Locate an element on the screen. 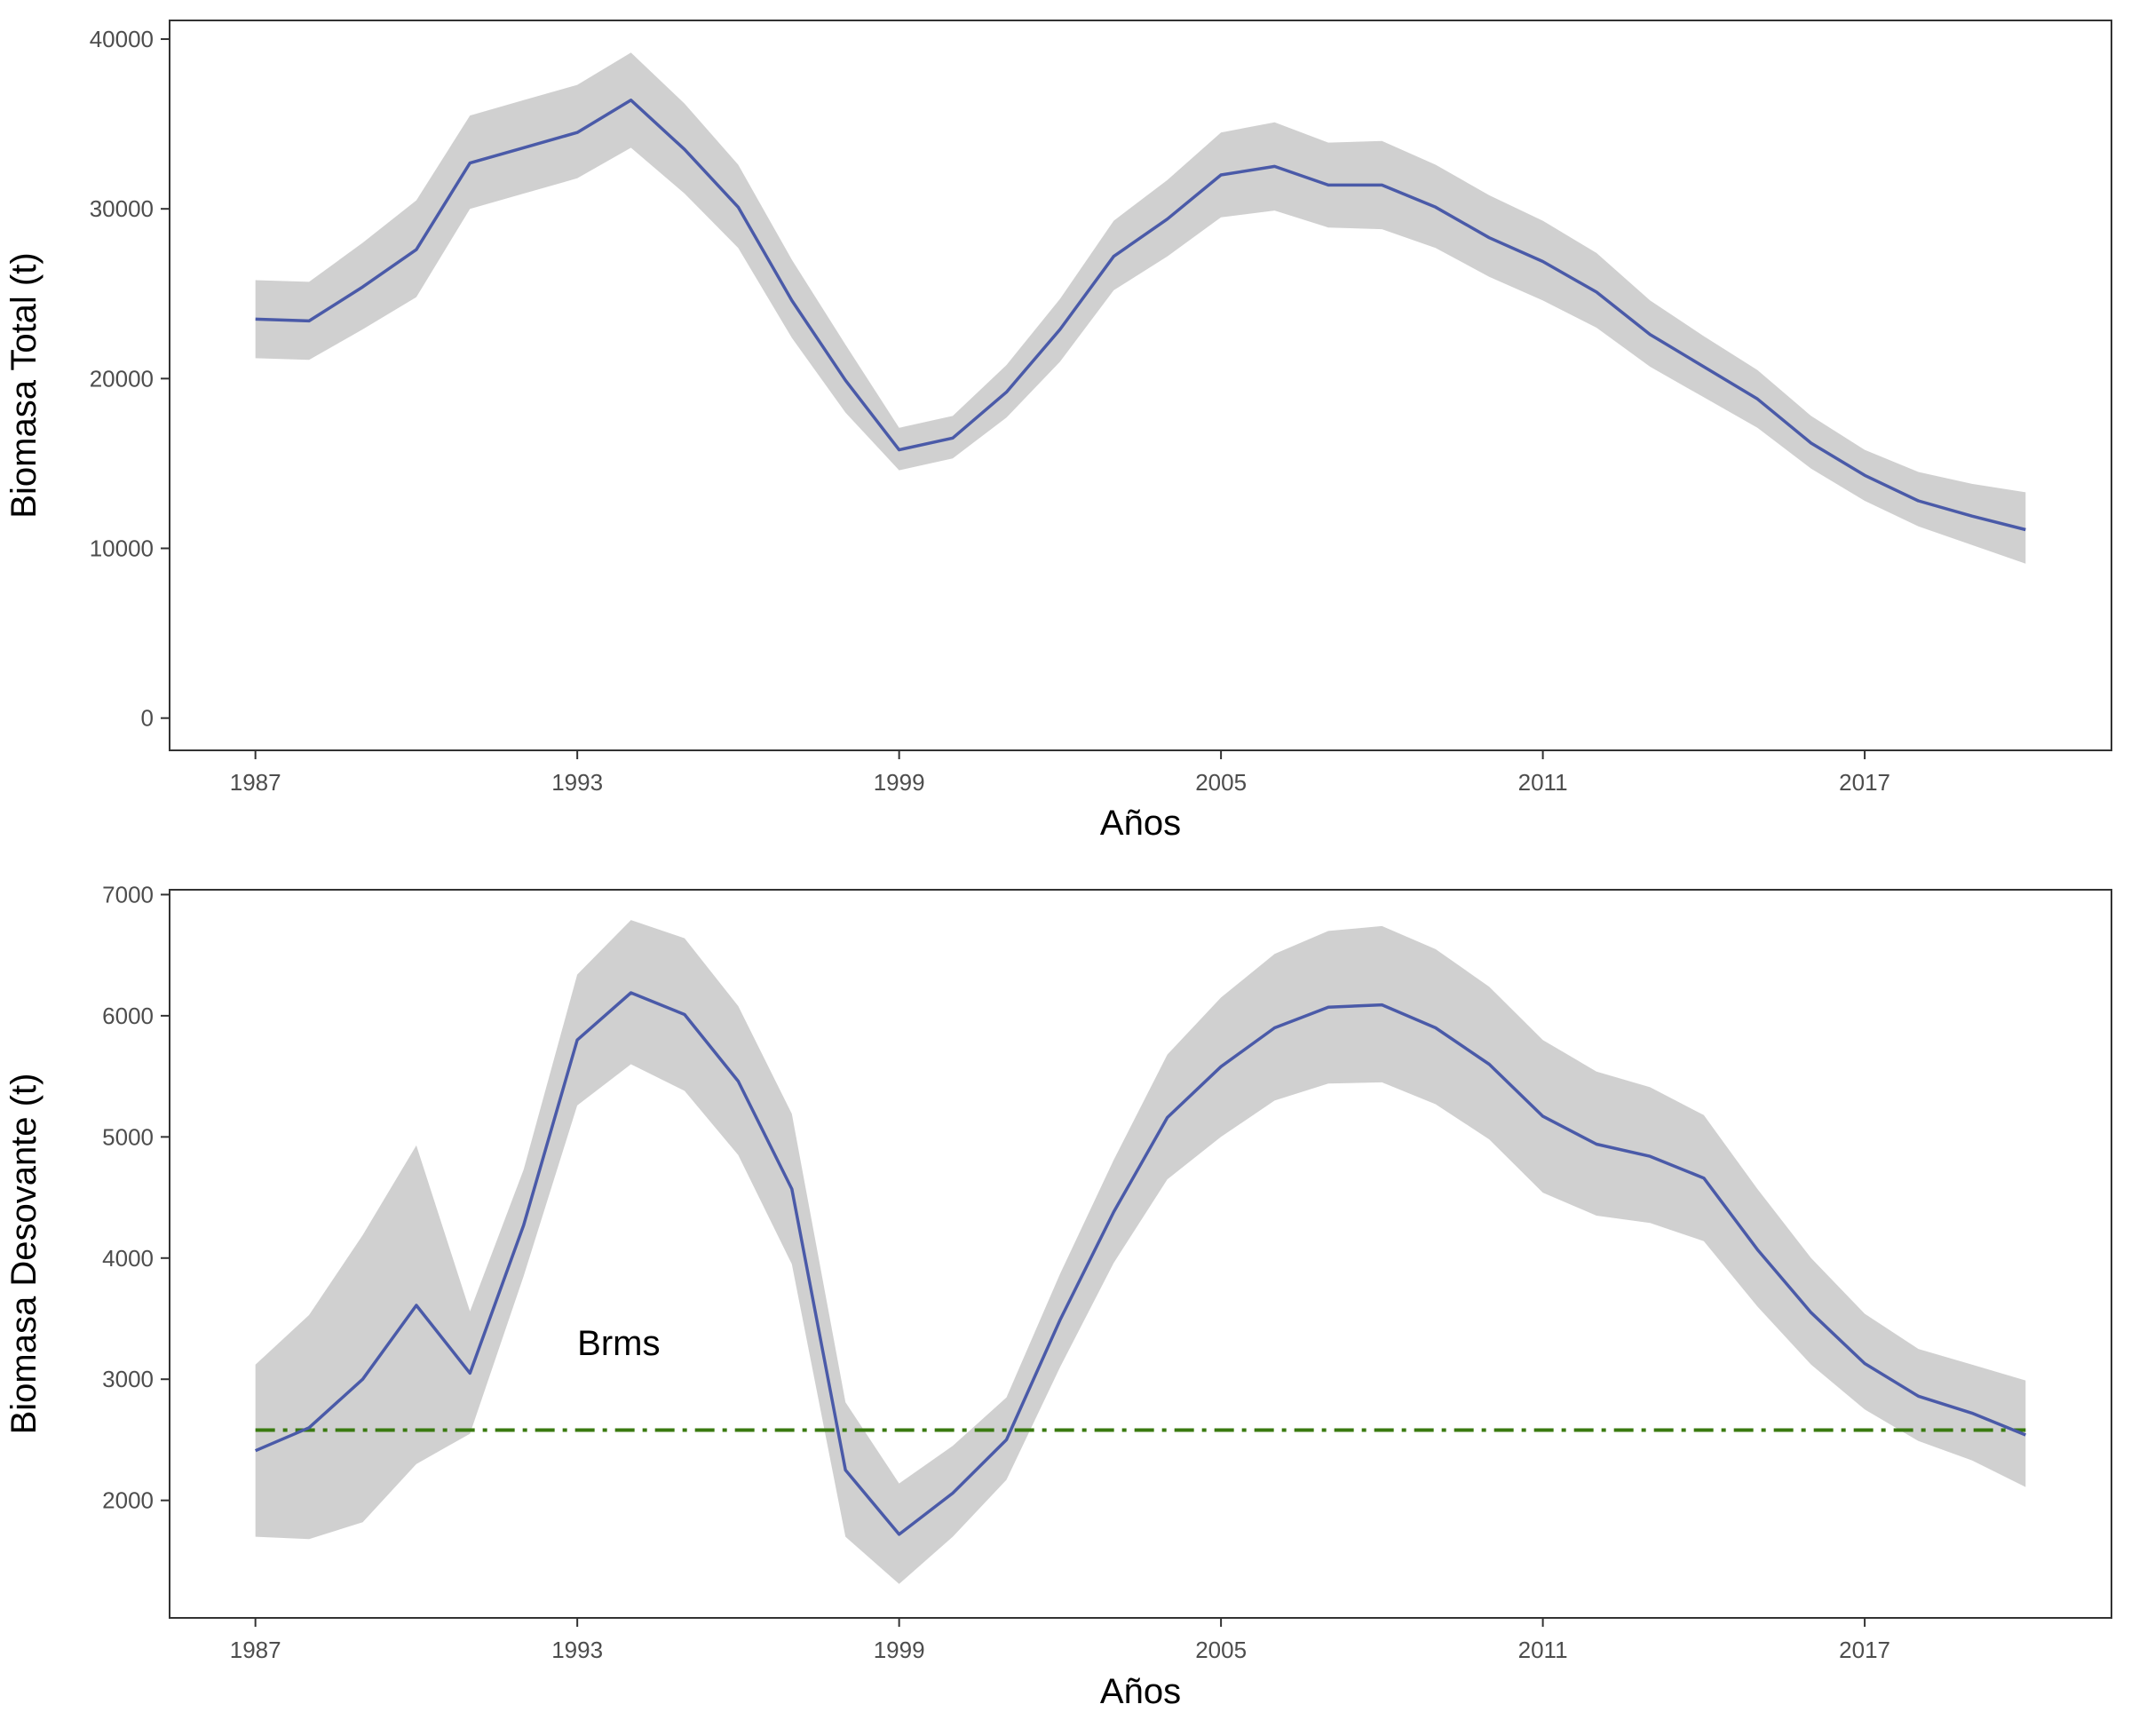 Image resolution: width=2131 pixels, height=1736 pixels. y-tick-label: 30000 is located at coordinates (122, 208).